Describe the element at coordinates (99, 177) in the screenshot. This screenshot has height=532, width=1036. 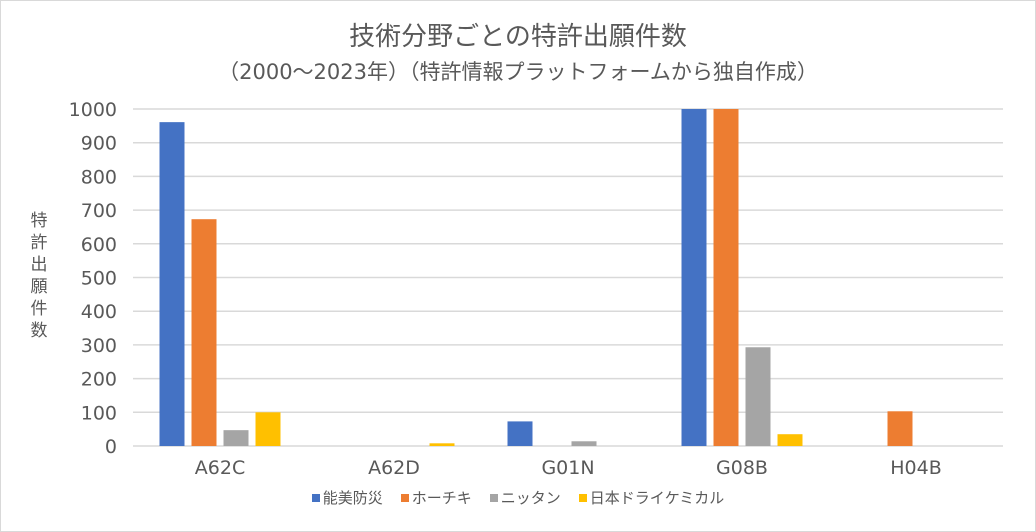
I see `y-tick-label: 800` at that location.